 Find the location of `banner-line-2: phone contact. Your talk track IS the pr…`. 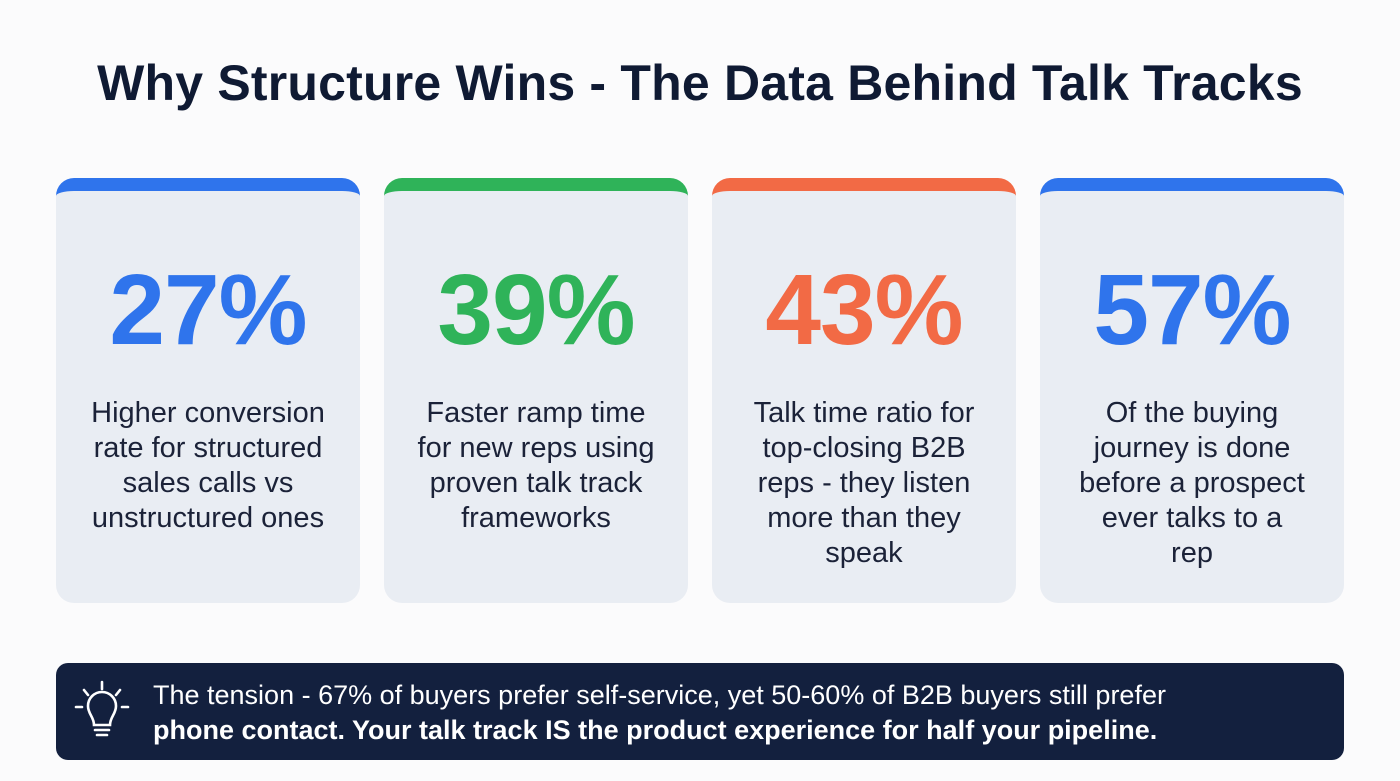

banner-line-2: phone contact. Your talk track IS the pr… is located at coordinates (655, 730).